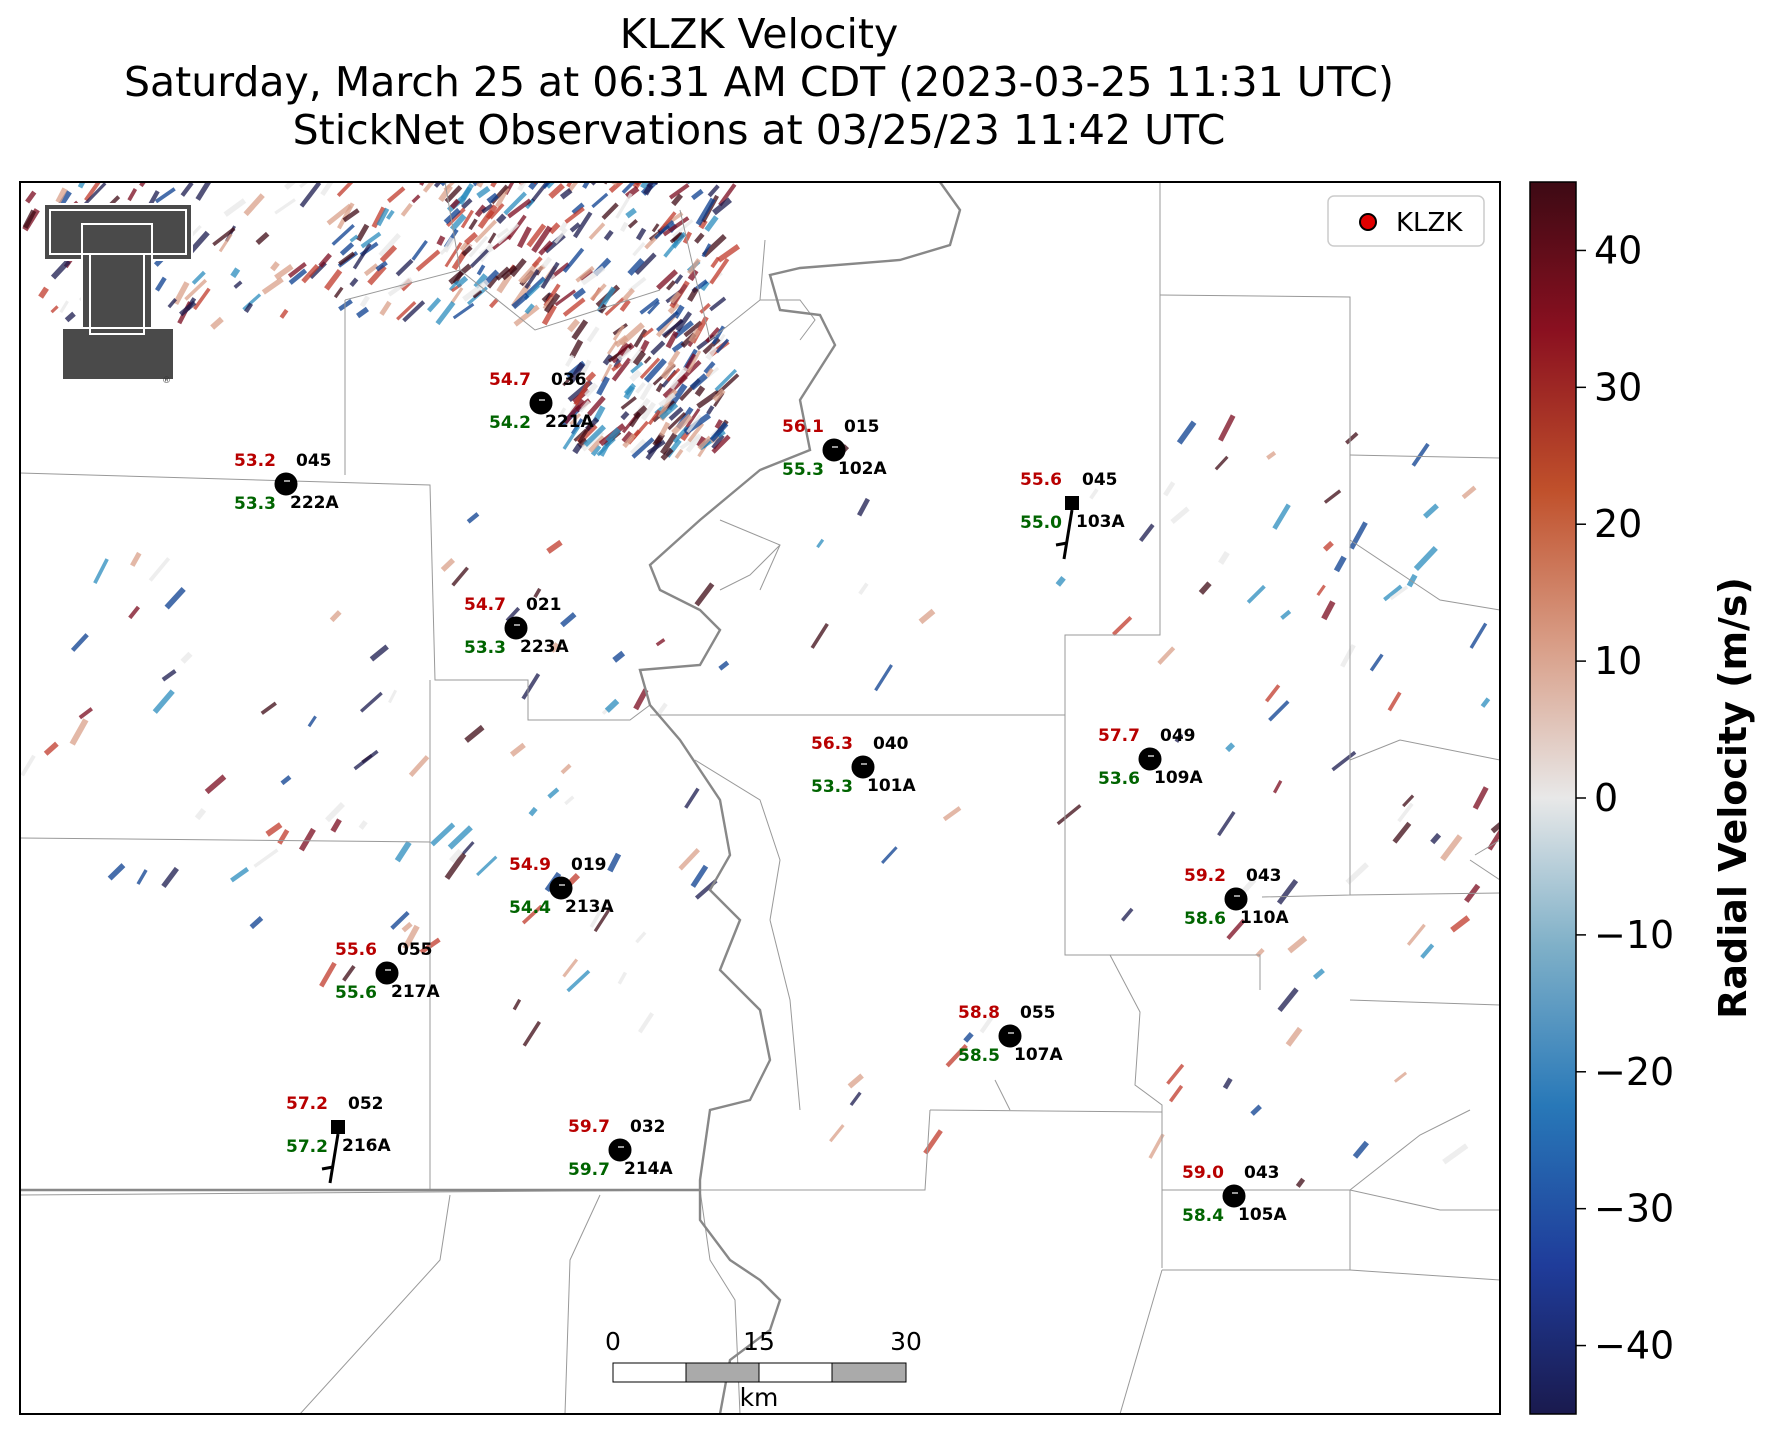 The image size is (1773, 1432). I want to click on station-wind-direction: 021, so click(544, 605).